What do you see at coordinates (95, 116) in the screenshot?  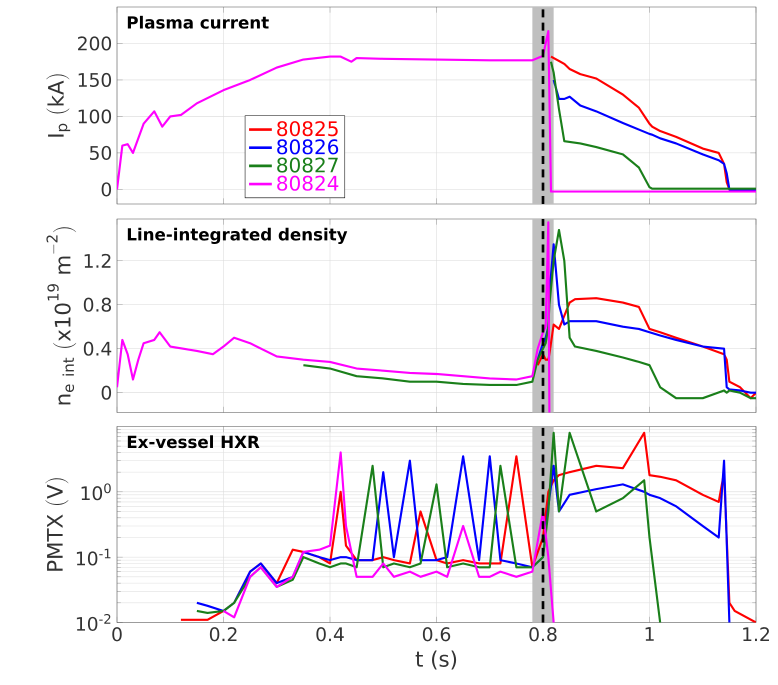 I see `y-tick-label: 100` at bounding box center [95, 116].